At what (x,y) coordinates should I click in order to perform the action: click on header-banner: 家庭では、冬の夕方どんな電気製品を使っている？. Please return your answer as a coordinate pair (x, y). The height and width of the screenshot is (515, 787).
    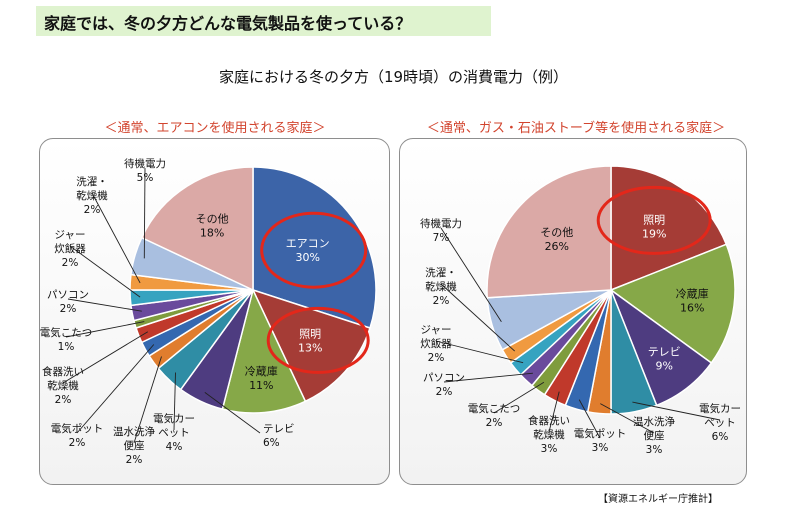
    Looking at the image, I should click on (263, 21).